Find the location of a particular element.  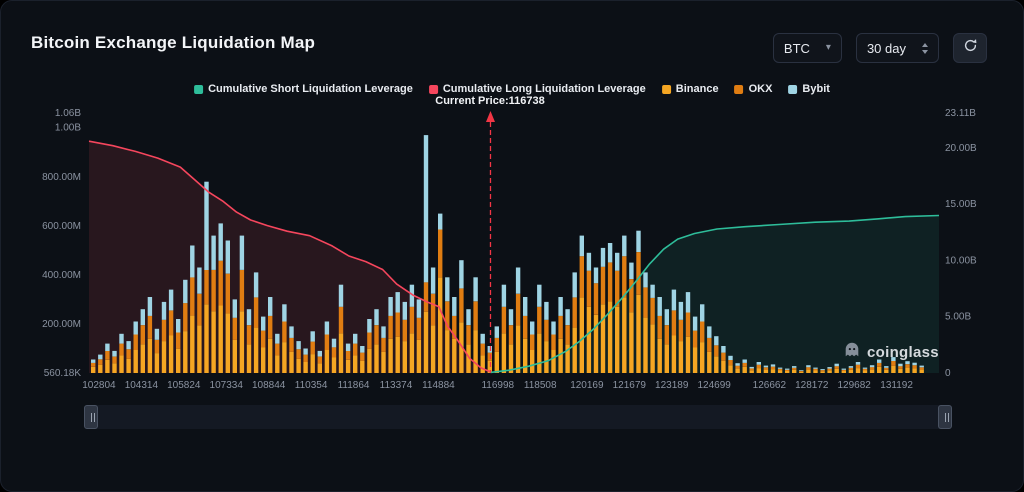

chevron-down-icon: ▾ is located at coordinates (828, 47).